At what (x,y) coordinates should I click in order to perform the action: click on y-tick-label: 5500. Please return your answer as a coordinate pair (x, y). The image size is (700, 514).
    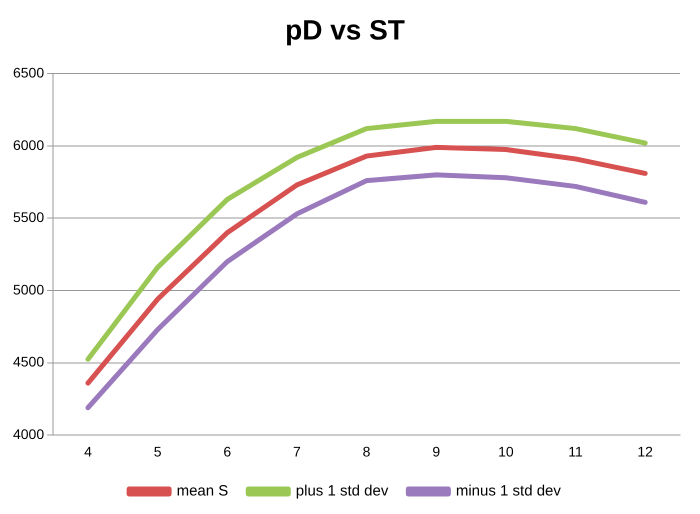
    Looking at the image, I should click on (28, 217).